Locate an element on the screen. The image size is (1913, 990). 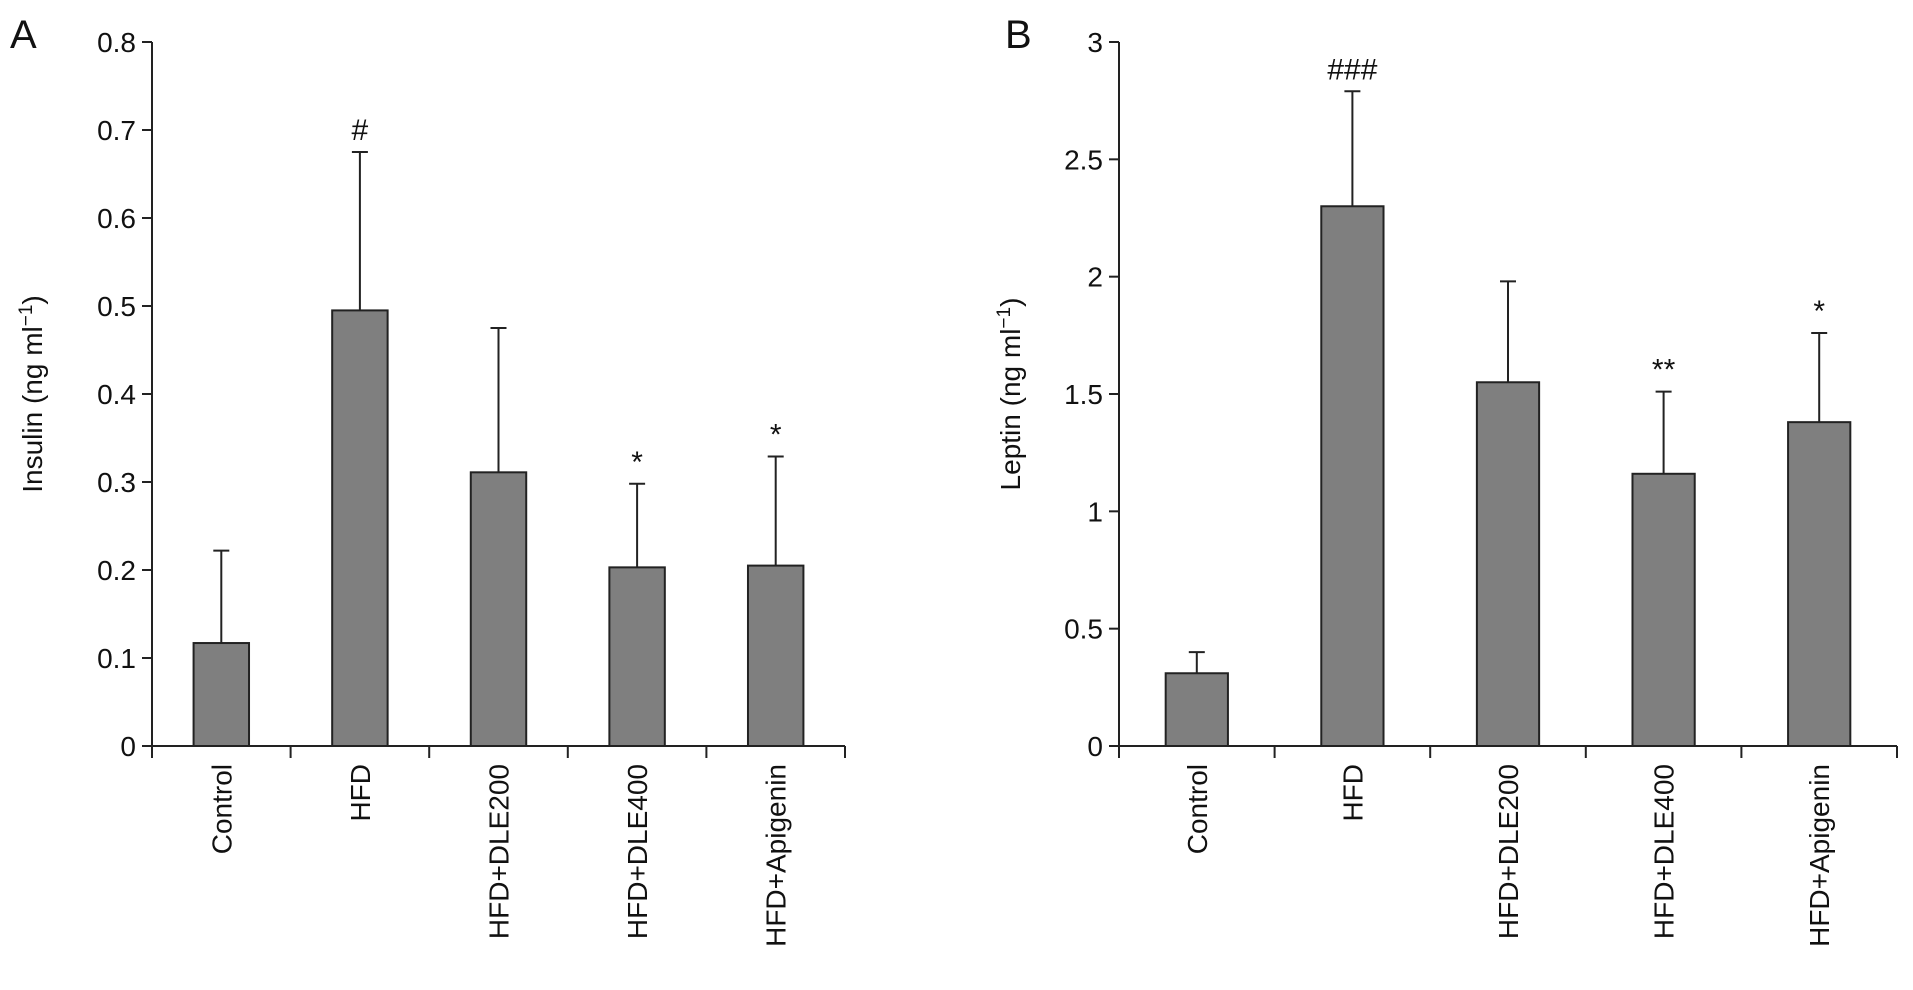
y-axis-title: Insulin (ng ml−1) is located at coordinates (32, 394).